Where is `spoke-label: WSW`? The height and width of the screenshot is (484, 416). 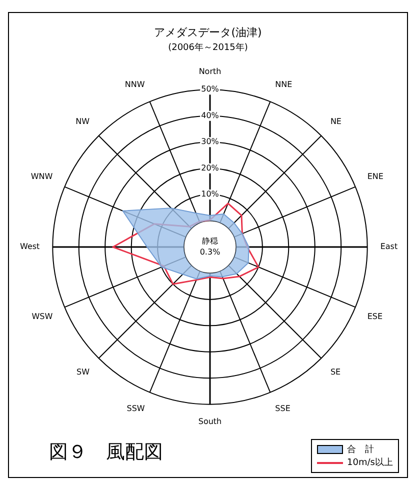
spoke-label: WSW is located at coordinates (42, 317).